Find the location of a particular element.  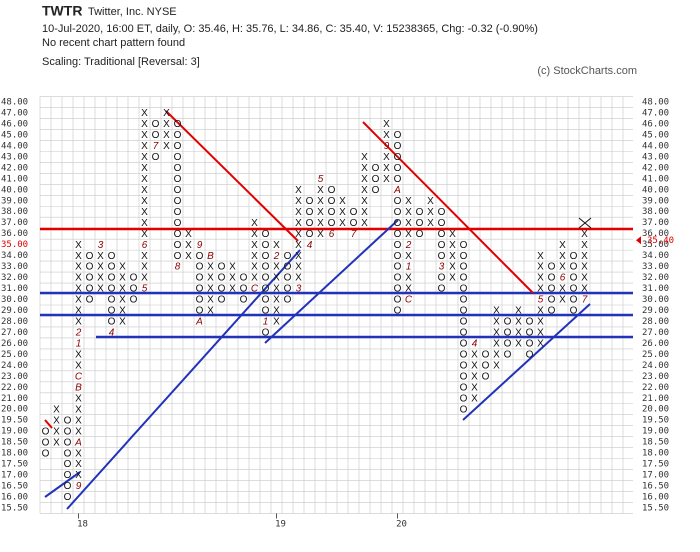

y-tick-label-right: 22.00 is located at coordinates (655, 388).